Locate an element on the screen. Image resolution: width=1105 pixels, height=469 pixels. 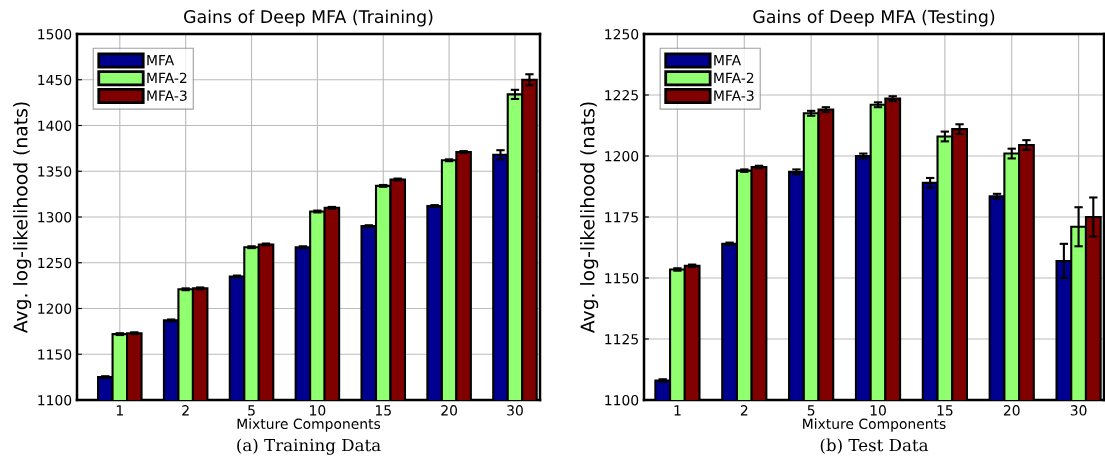
text: (b) Test Data is located at coordinates (874, 446).